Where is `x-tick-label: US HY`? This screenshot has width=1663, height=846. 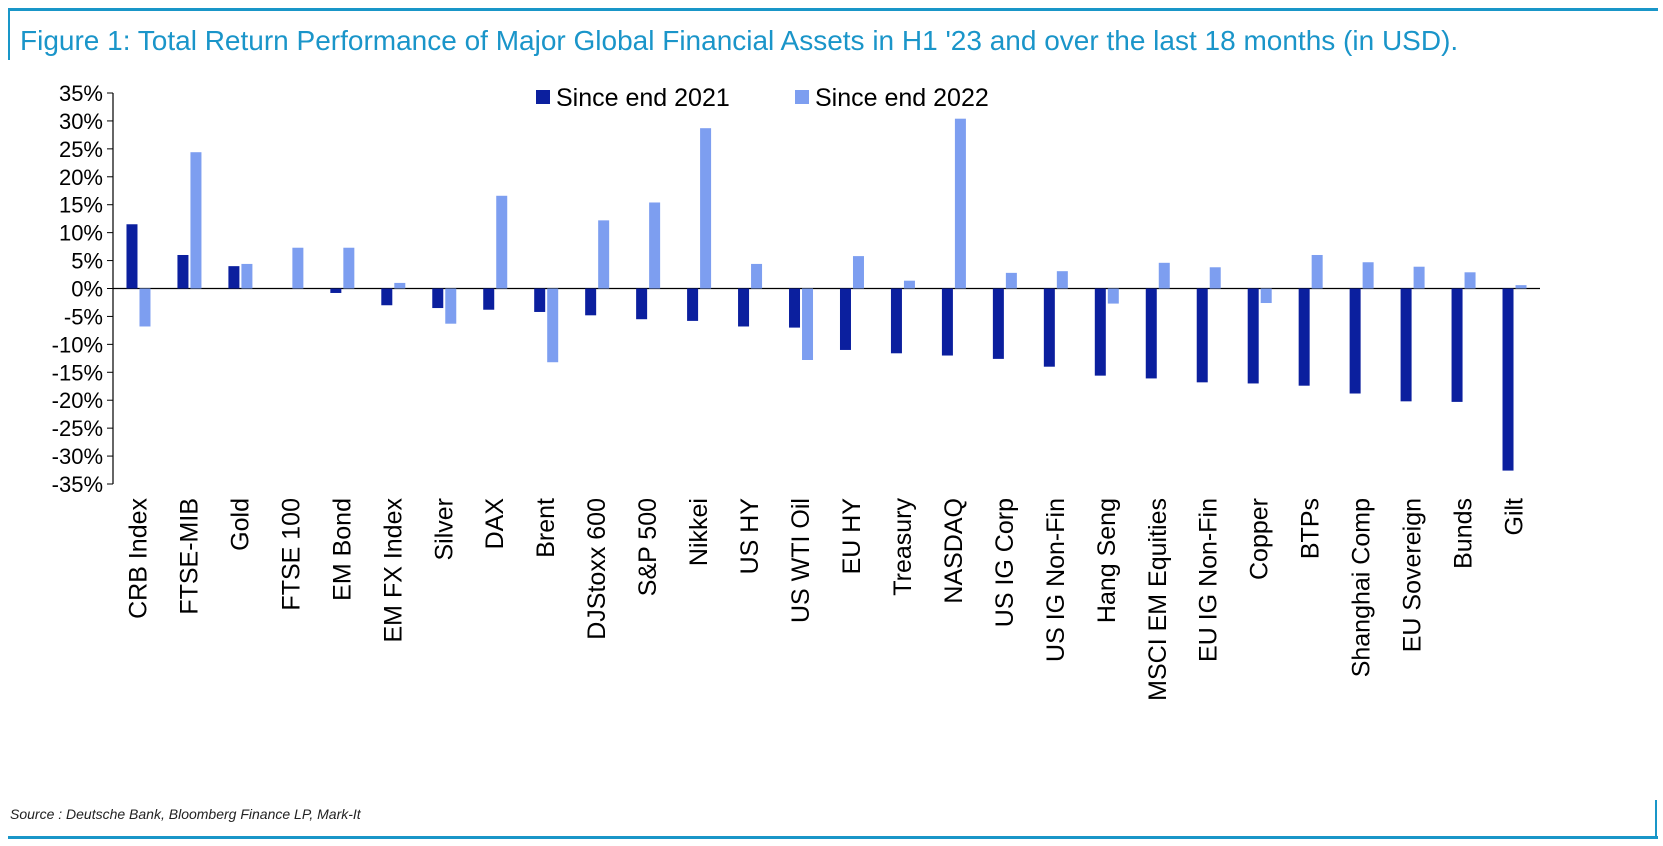
x-tick-label: US HY is located at coordinates (750, 536).